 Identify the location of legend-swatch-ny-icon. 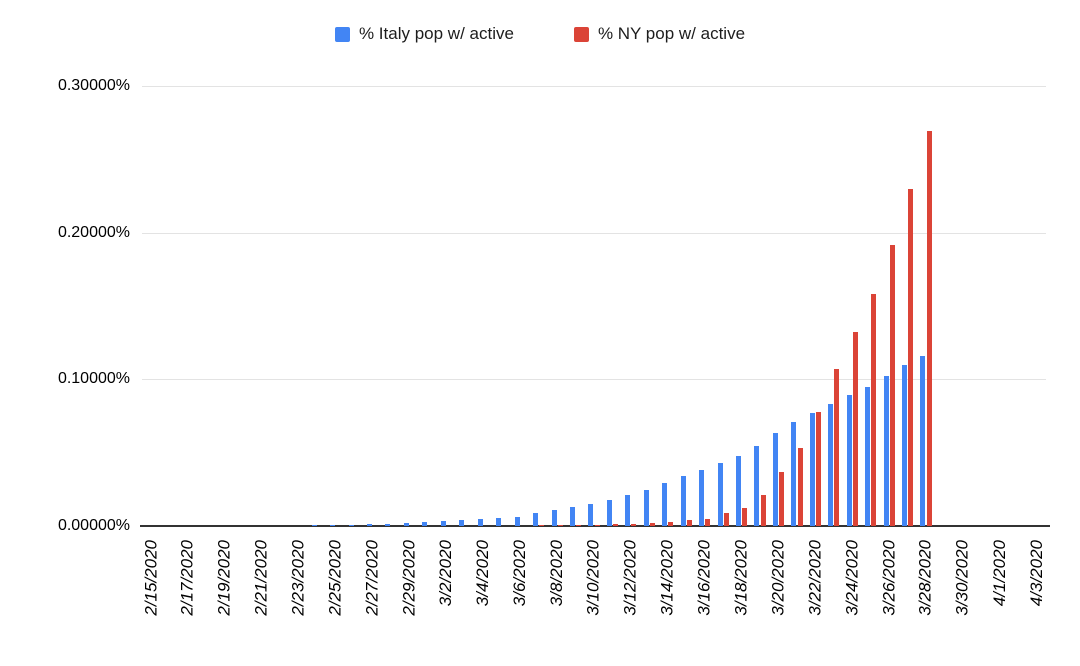
(581, 34).